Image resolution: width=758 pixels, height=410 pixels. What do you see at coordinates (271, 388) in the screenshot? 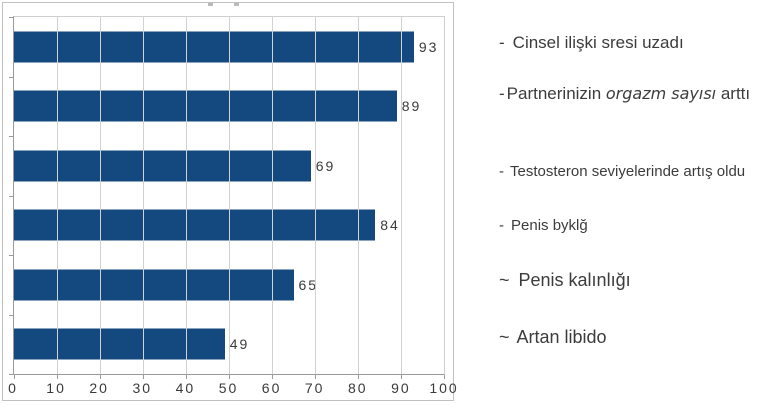
I see `x-axis-tick-label: 60` at bounding box center [271, 388].